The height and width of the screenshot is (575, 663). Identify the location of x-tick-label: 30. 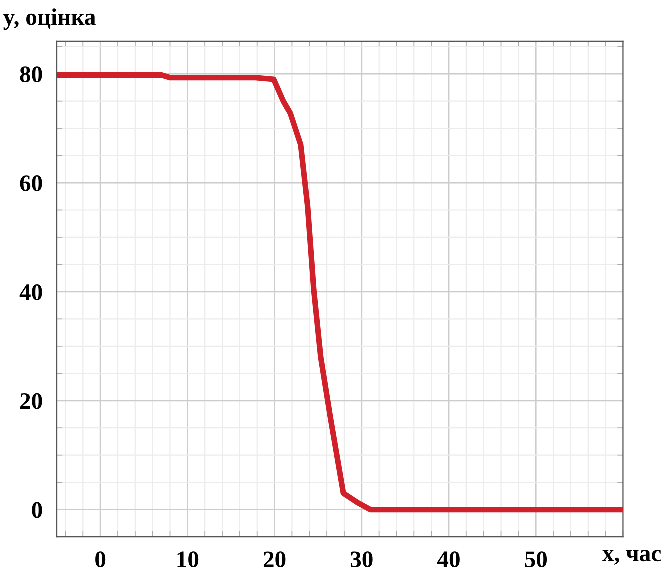
(361, 560).